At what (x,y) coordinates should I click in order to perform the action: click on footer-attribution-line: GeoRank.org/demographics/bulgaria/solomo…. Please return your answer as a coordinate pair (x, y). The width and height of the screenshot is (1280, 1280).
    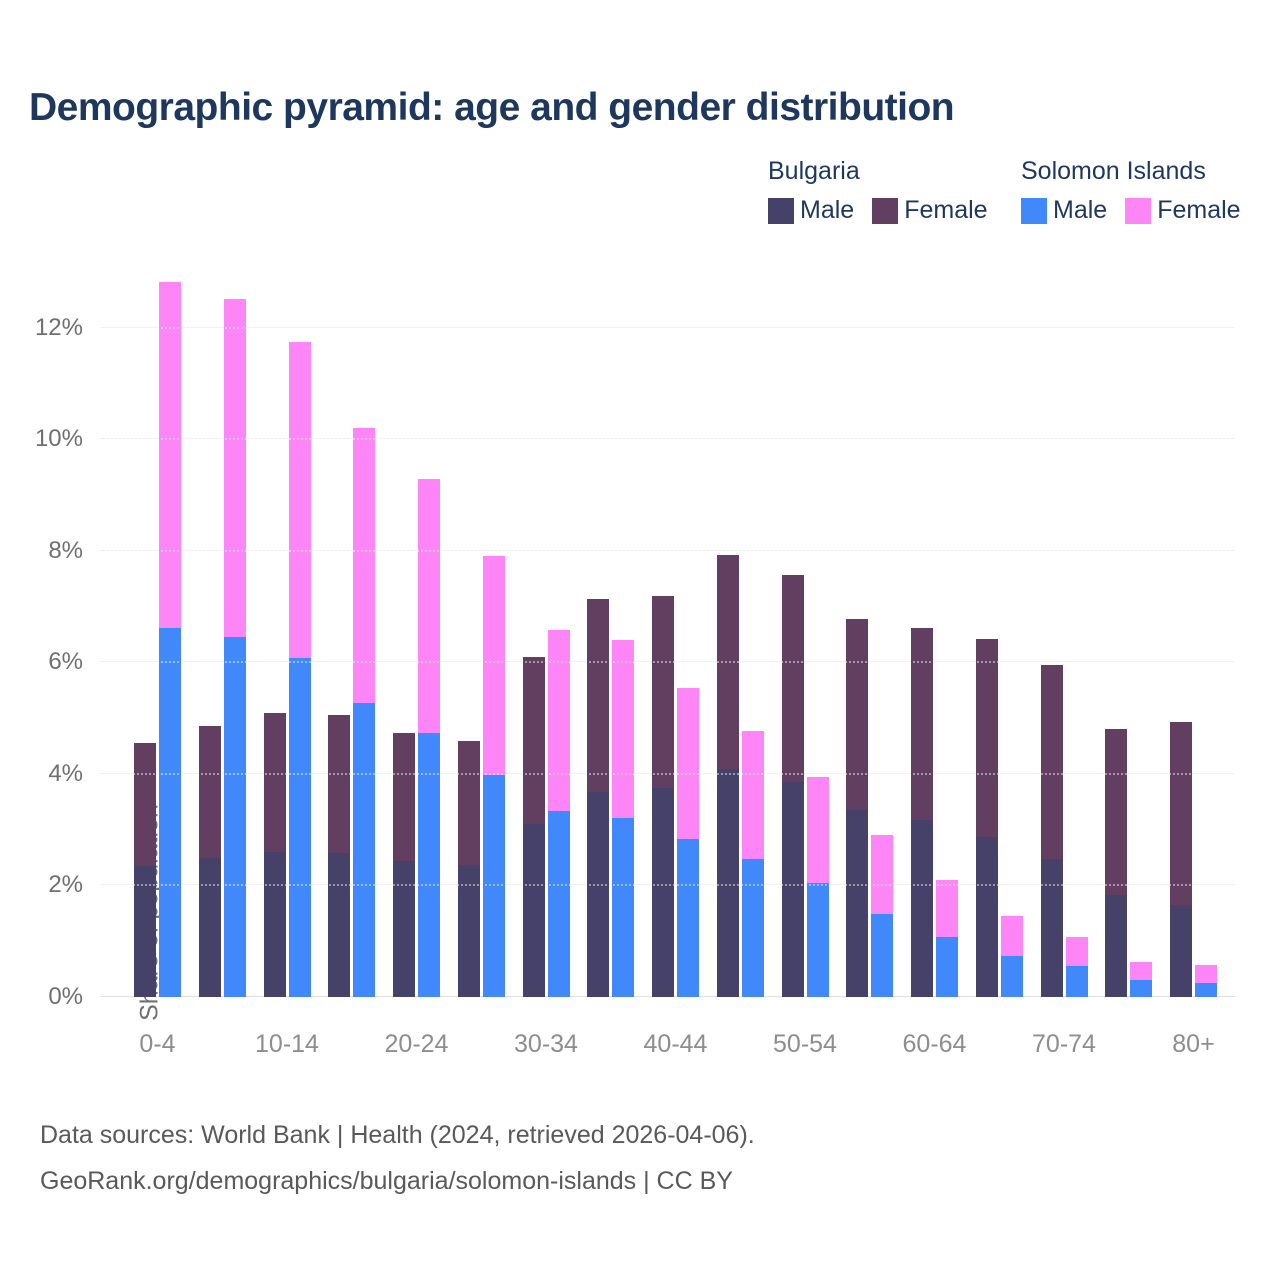
    Looking at the image, I should click on (386, 1181).